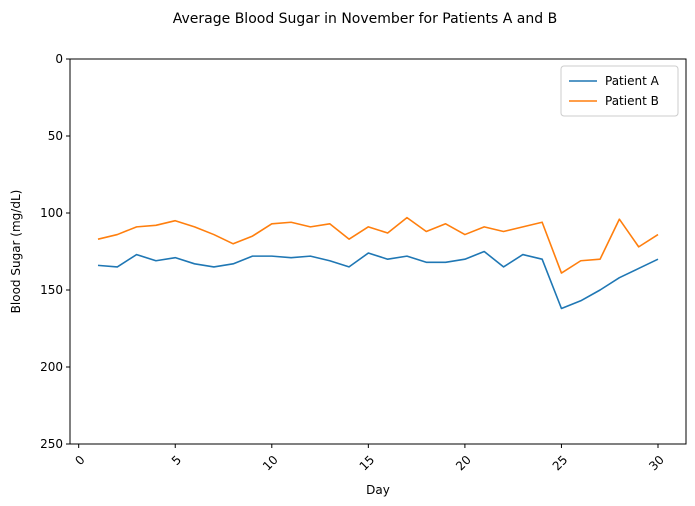 Image resolution: width=695 pixels, height=506 pixels. I want to click on legend-box, so click(619, 91).